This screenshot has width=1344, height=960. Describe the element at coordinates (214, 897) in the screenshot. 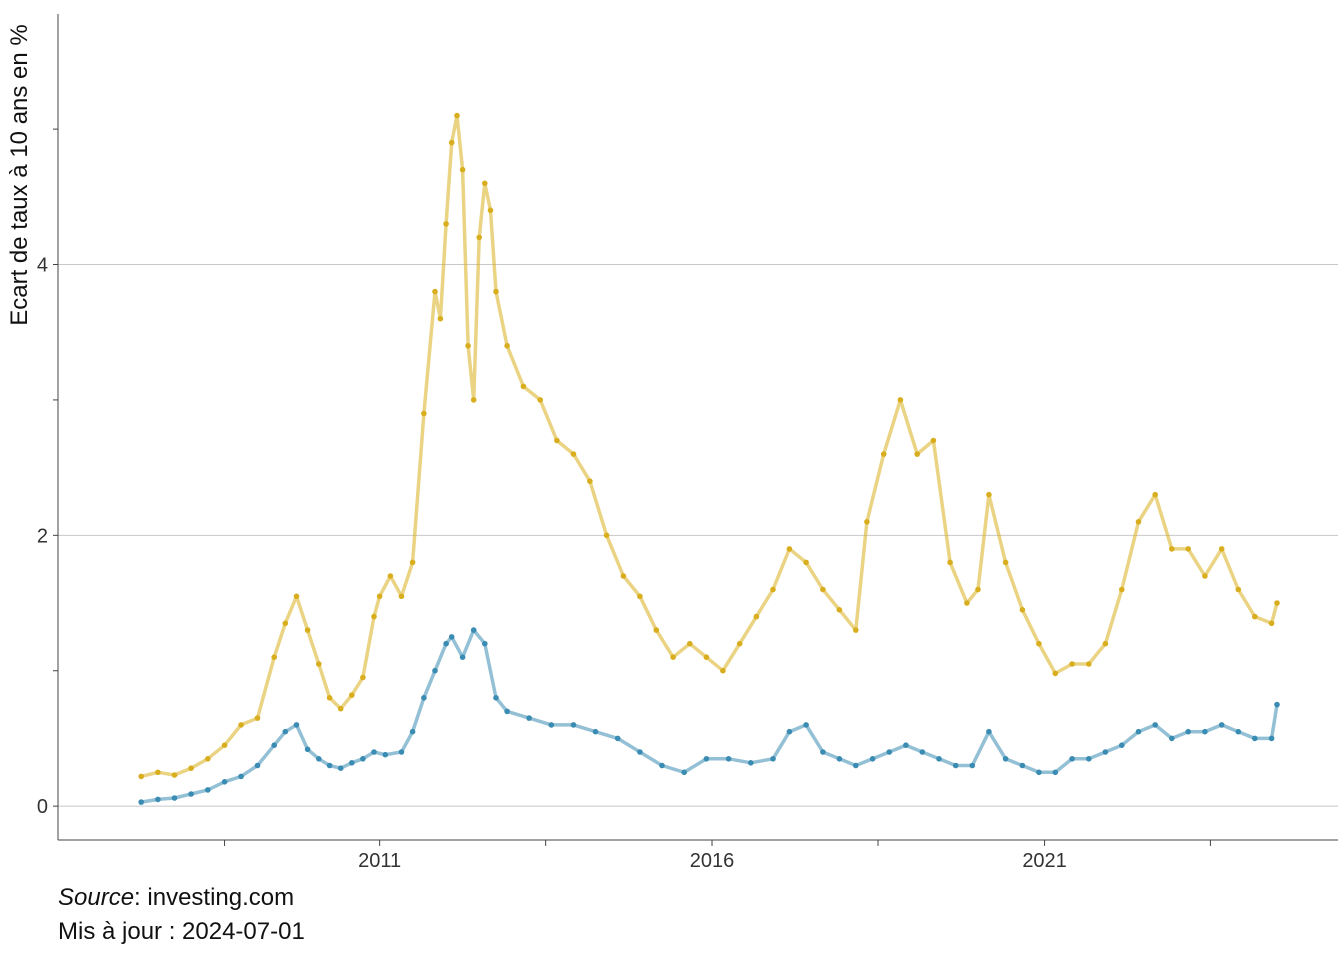

I see `source-value: : investing.com` at that location.